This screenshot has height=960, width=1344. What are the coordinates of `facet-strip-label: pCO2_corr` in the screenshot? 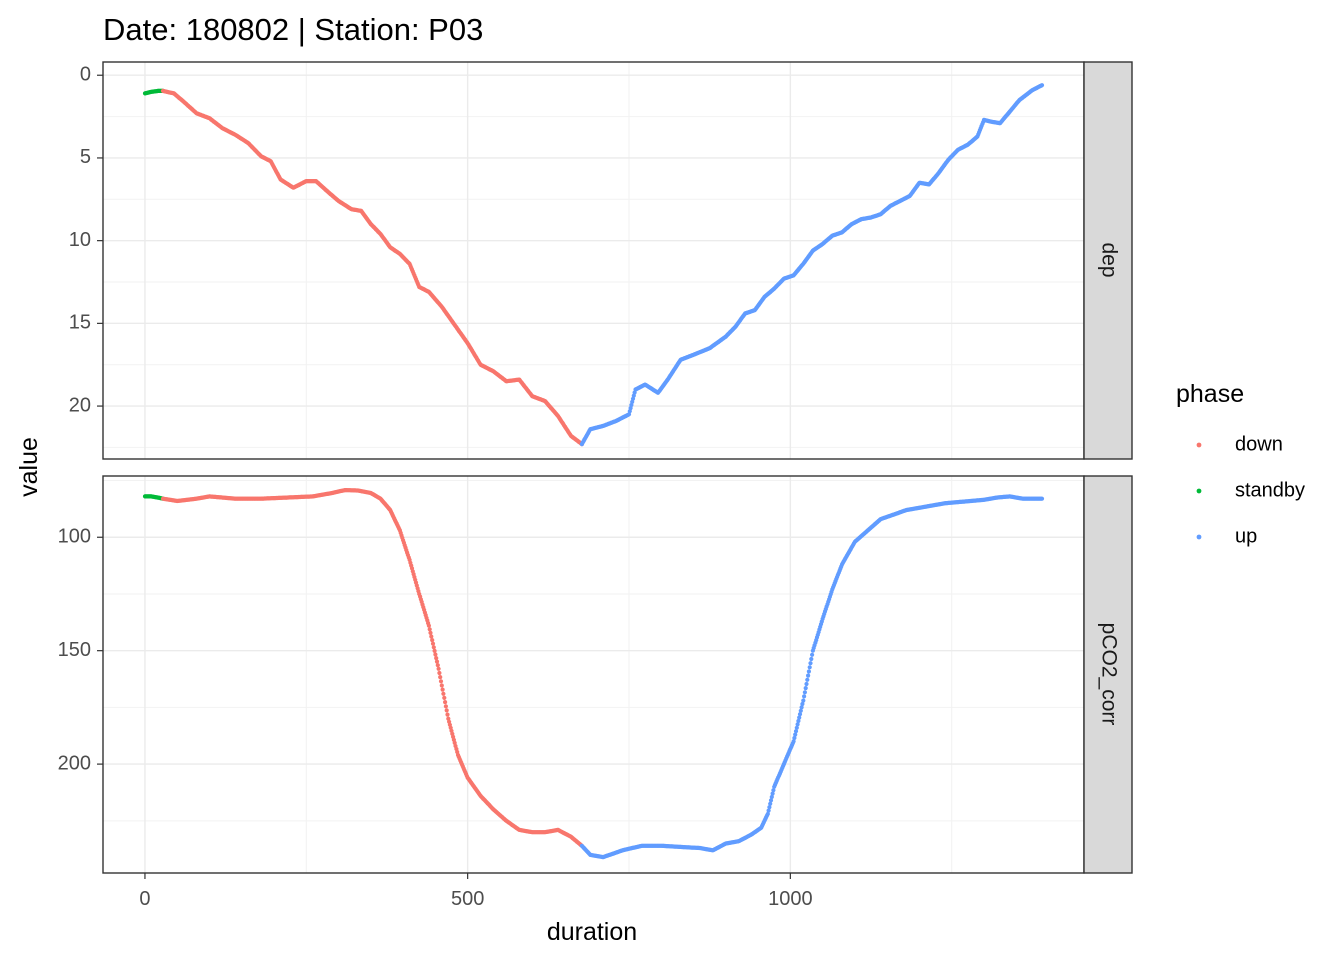 It's located at (1108, 674).